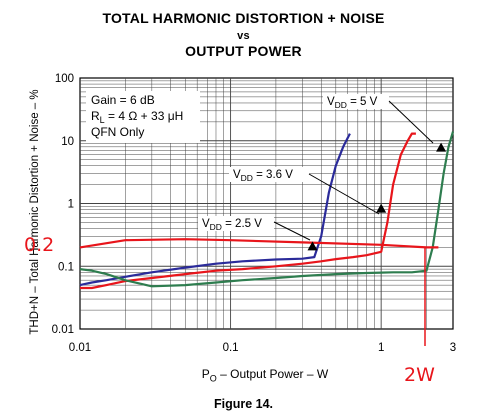 This screenshot has width=487, height=418. Describe the element at coordinates (63, 330) in the screenshot. I see `y-tick-label: 0.01` at that location.